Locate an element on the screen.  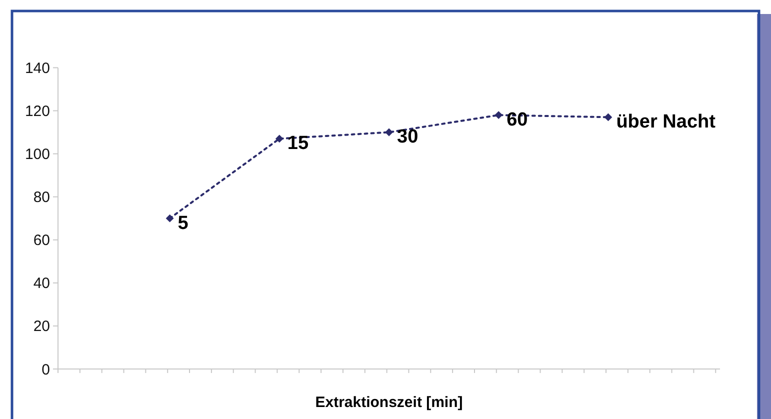
x-axis-title: Extraktionszeit [min] is located at coordinates (389, 402).